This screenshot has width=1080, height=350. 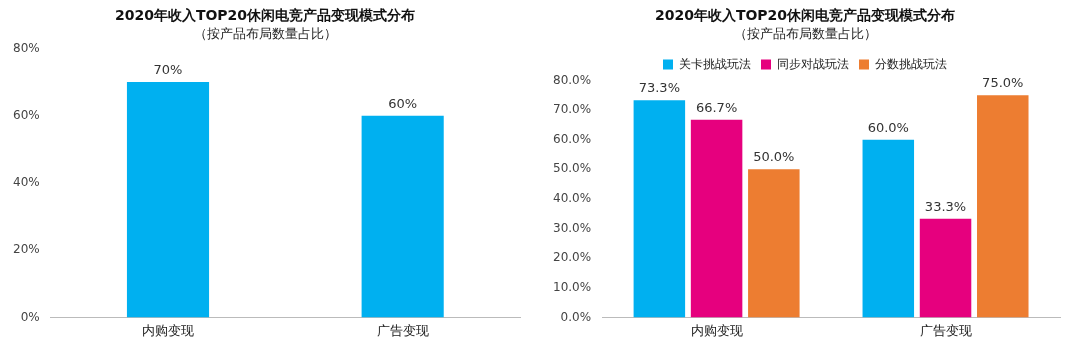 I want to click on y-tick-label: 80%, so click(x=26, y=47).